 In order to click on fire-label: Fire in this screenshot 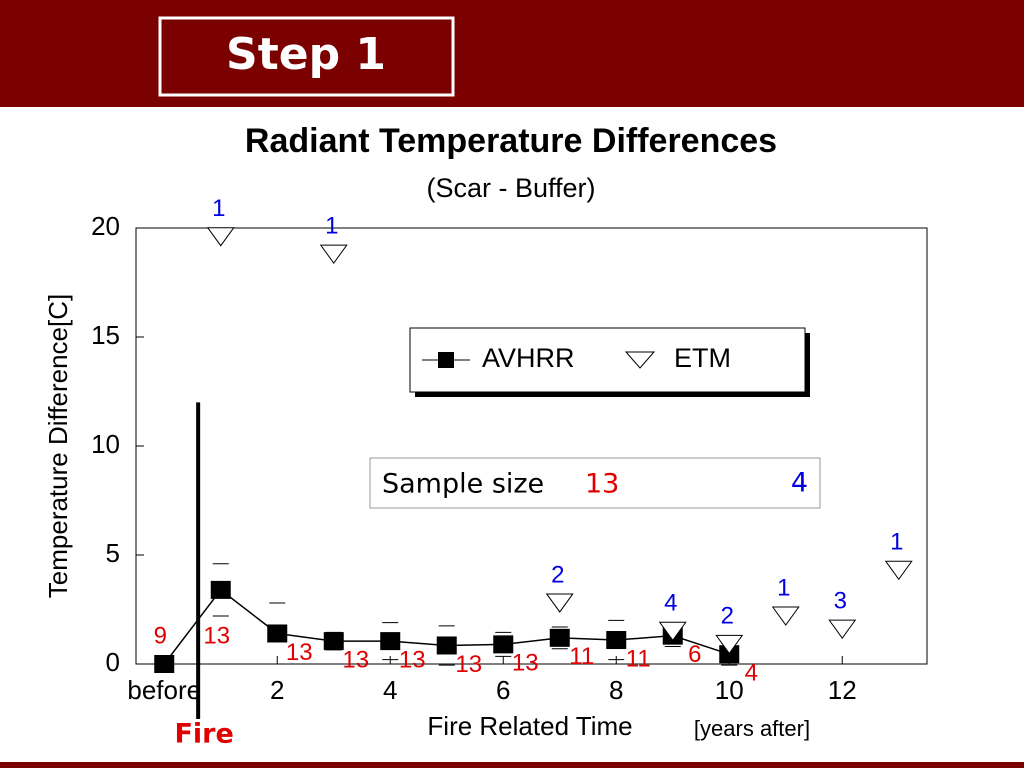, I will do `click(203, 734)`.